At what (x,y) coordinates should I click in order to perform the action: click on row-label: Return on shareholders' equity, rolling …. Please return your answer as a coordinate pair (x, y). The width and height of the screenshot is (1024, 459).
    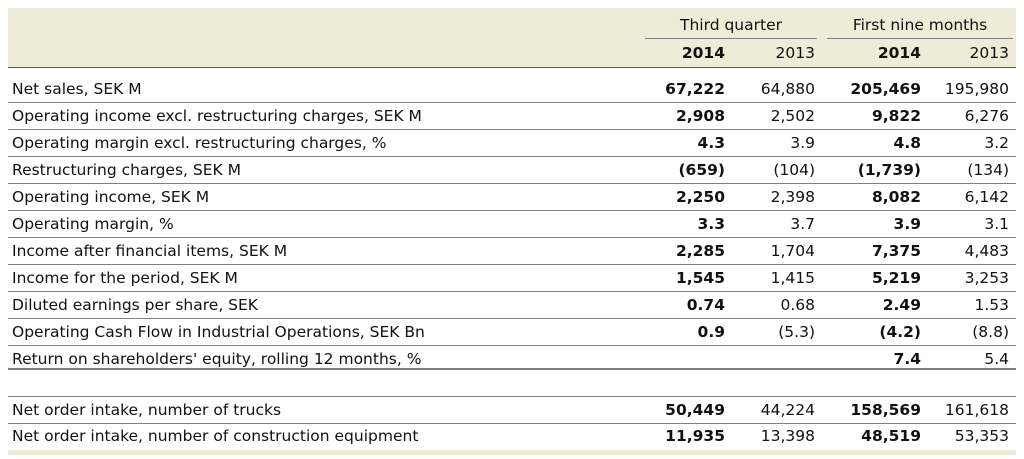
    Looking at the image, I should click on (217, 359).